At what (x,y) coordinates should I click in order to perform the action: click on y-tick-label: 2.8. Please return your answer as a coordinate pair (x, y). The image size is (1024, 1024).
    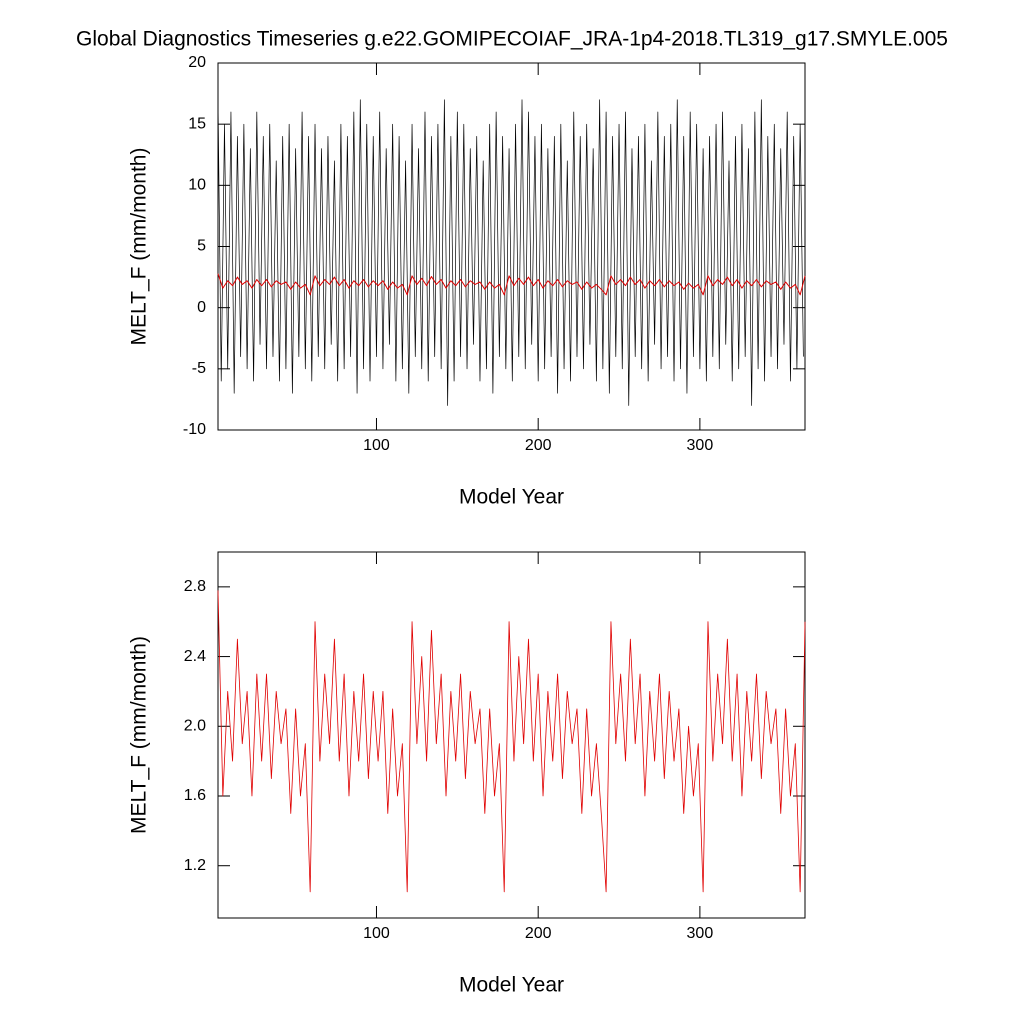
    Looking at the image, I should click on (195, 586).